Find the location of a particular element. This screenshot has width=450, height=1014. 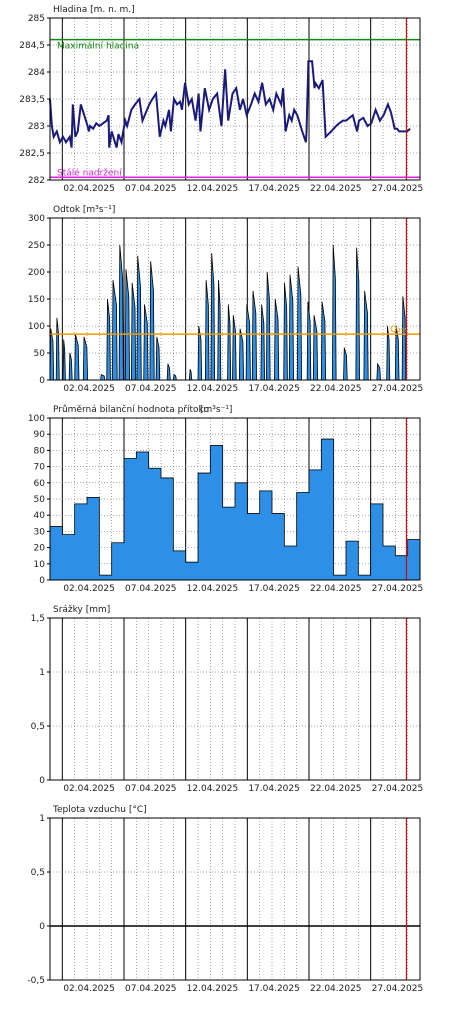

panel-title: Hladina [m. n. m.] is located at coordinates (94, 10).